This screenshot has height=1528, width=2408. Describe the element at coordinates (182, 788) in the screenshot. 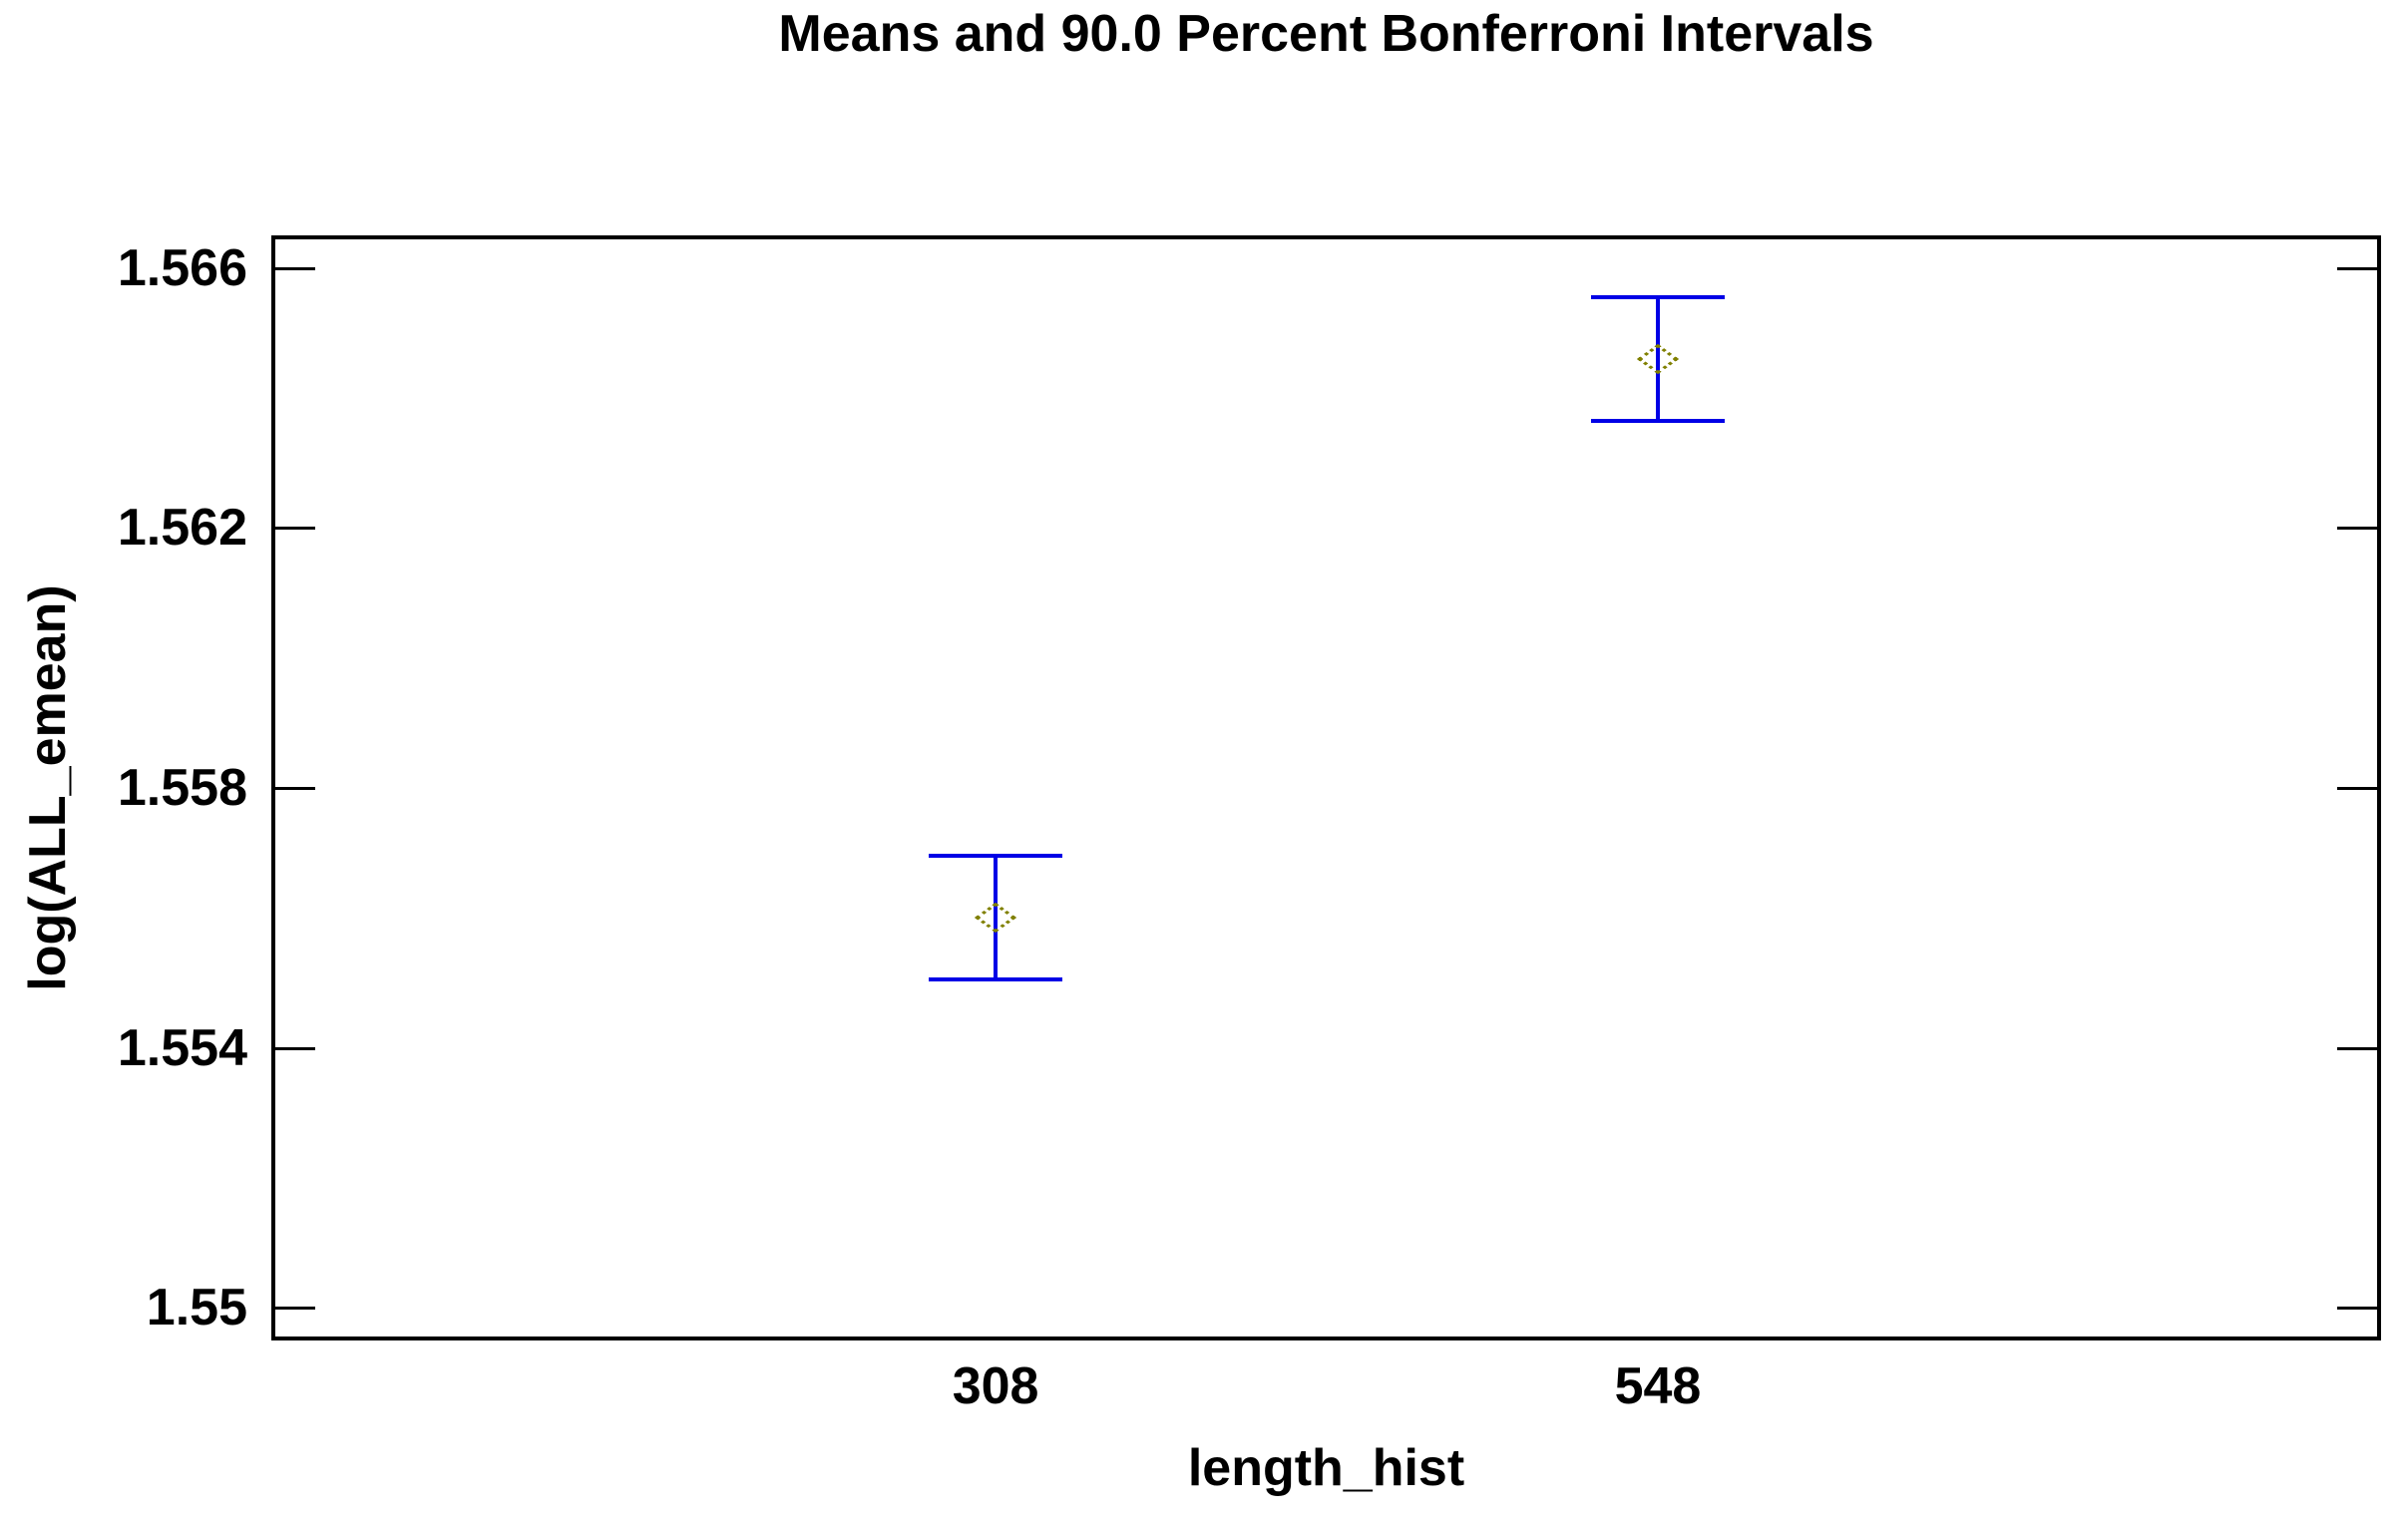

I see `y-tick-label: 1.558` at that location.